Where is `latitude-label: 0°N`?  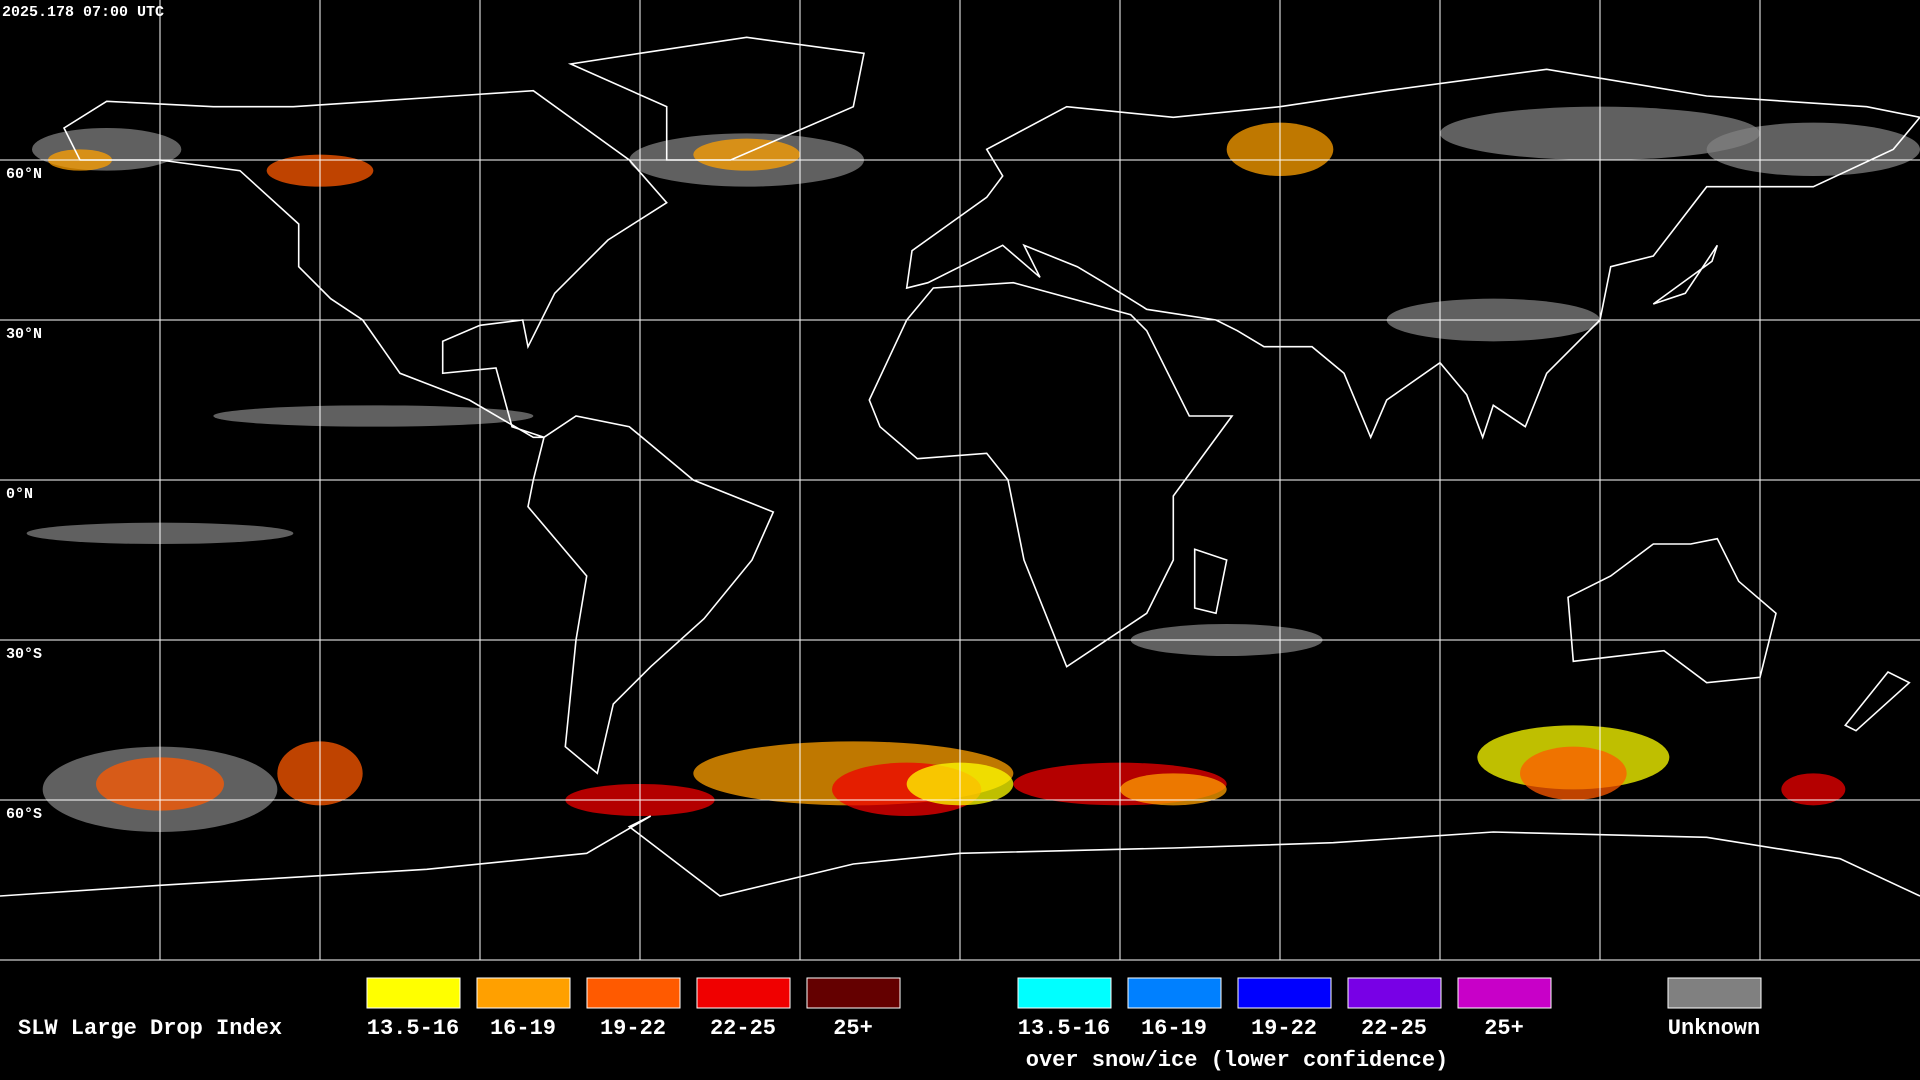
latitude-label: 0°N is located at coordinates (19, 494).